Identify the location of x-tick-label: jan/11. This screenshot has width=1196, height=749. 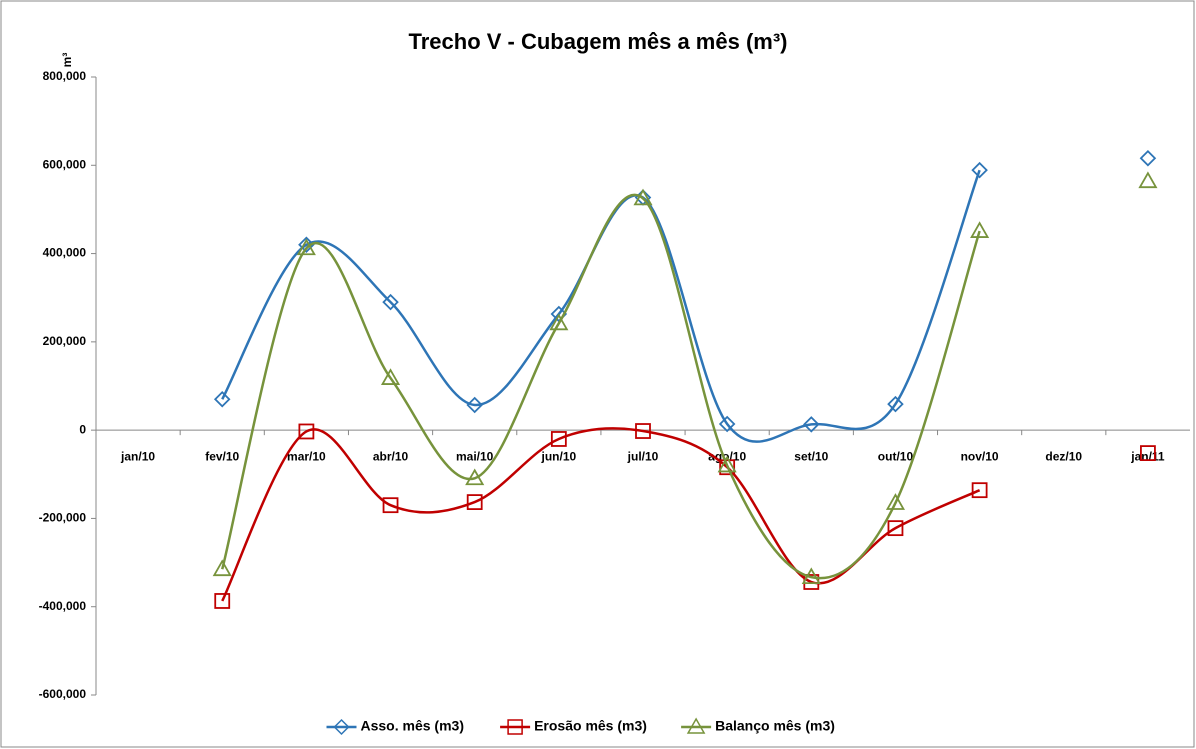
(1147, 456).